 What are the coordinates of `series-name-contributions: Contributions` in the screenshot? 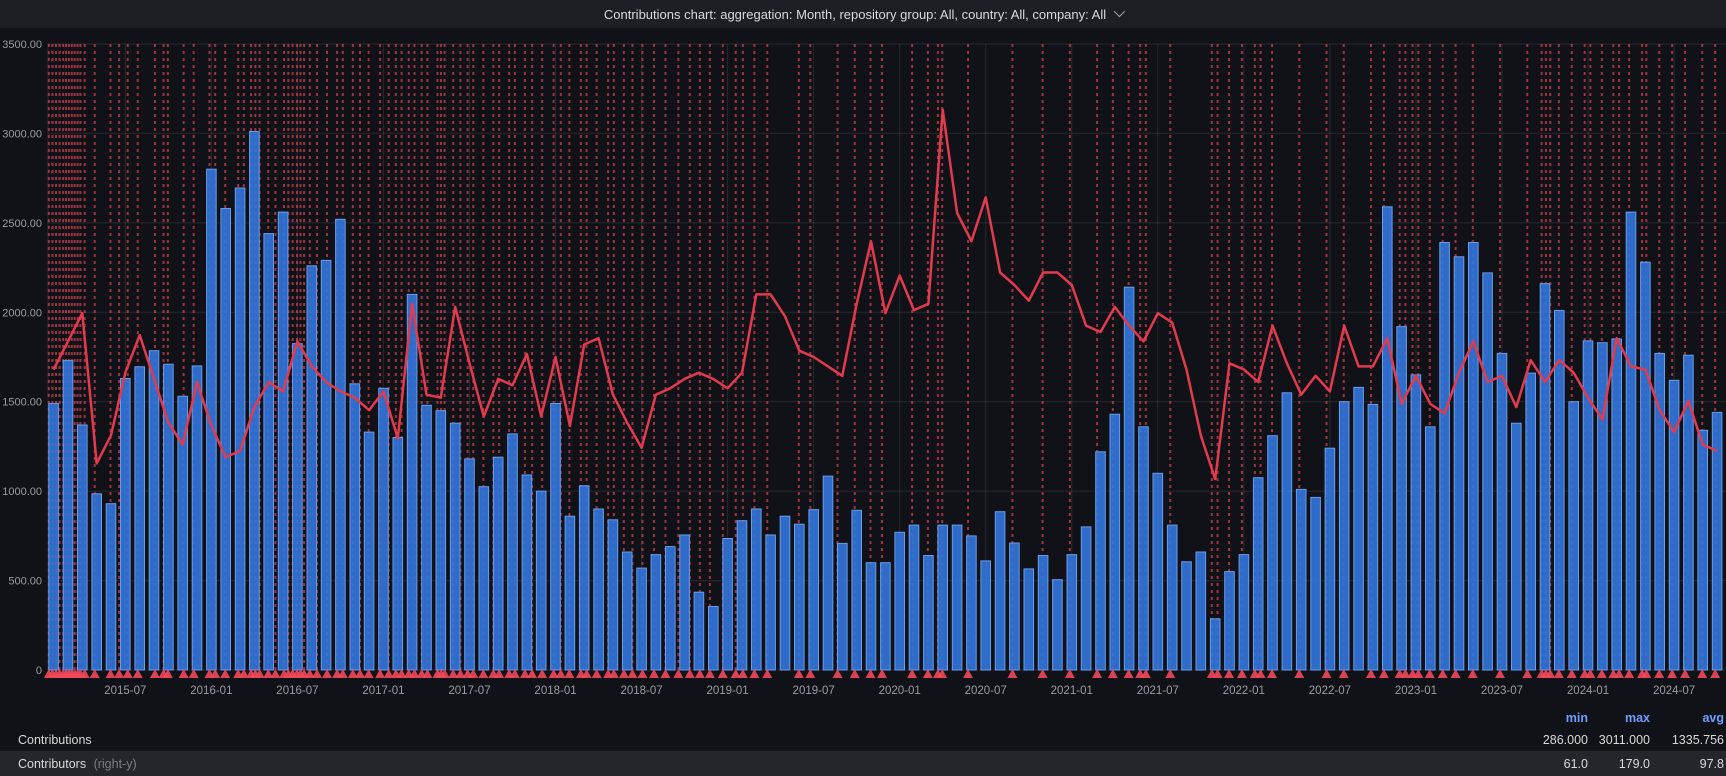 It's located at (55, 740).